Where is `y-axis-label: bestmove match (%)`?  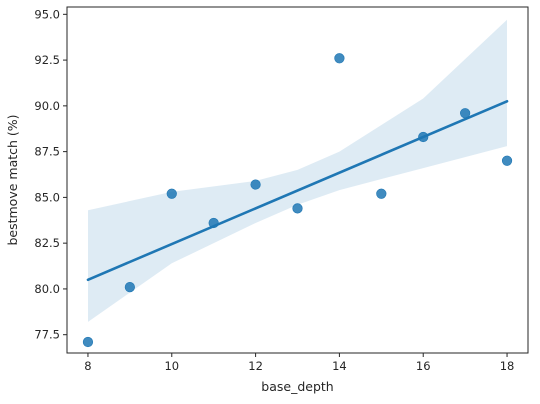 y-axis-label: bestmove match (%) is located at coordinates (12, 179).